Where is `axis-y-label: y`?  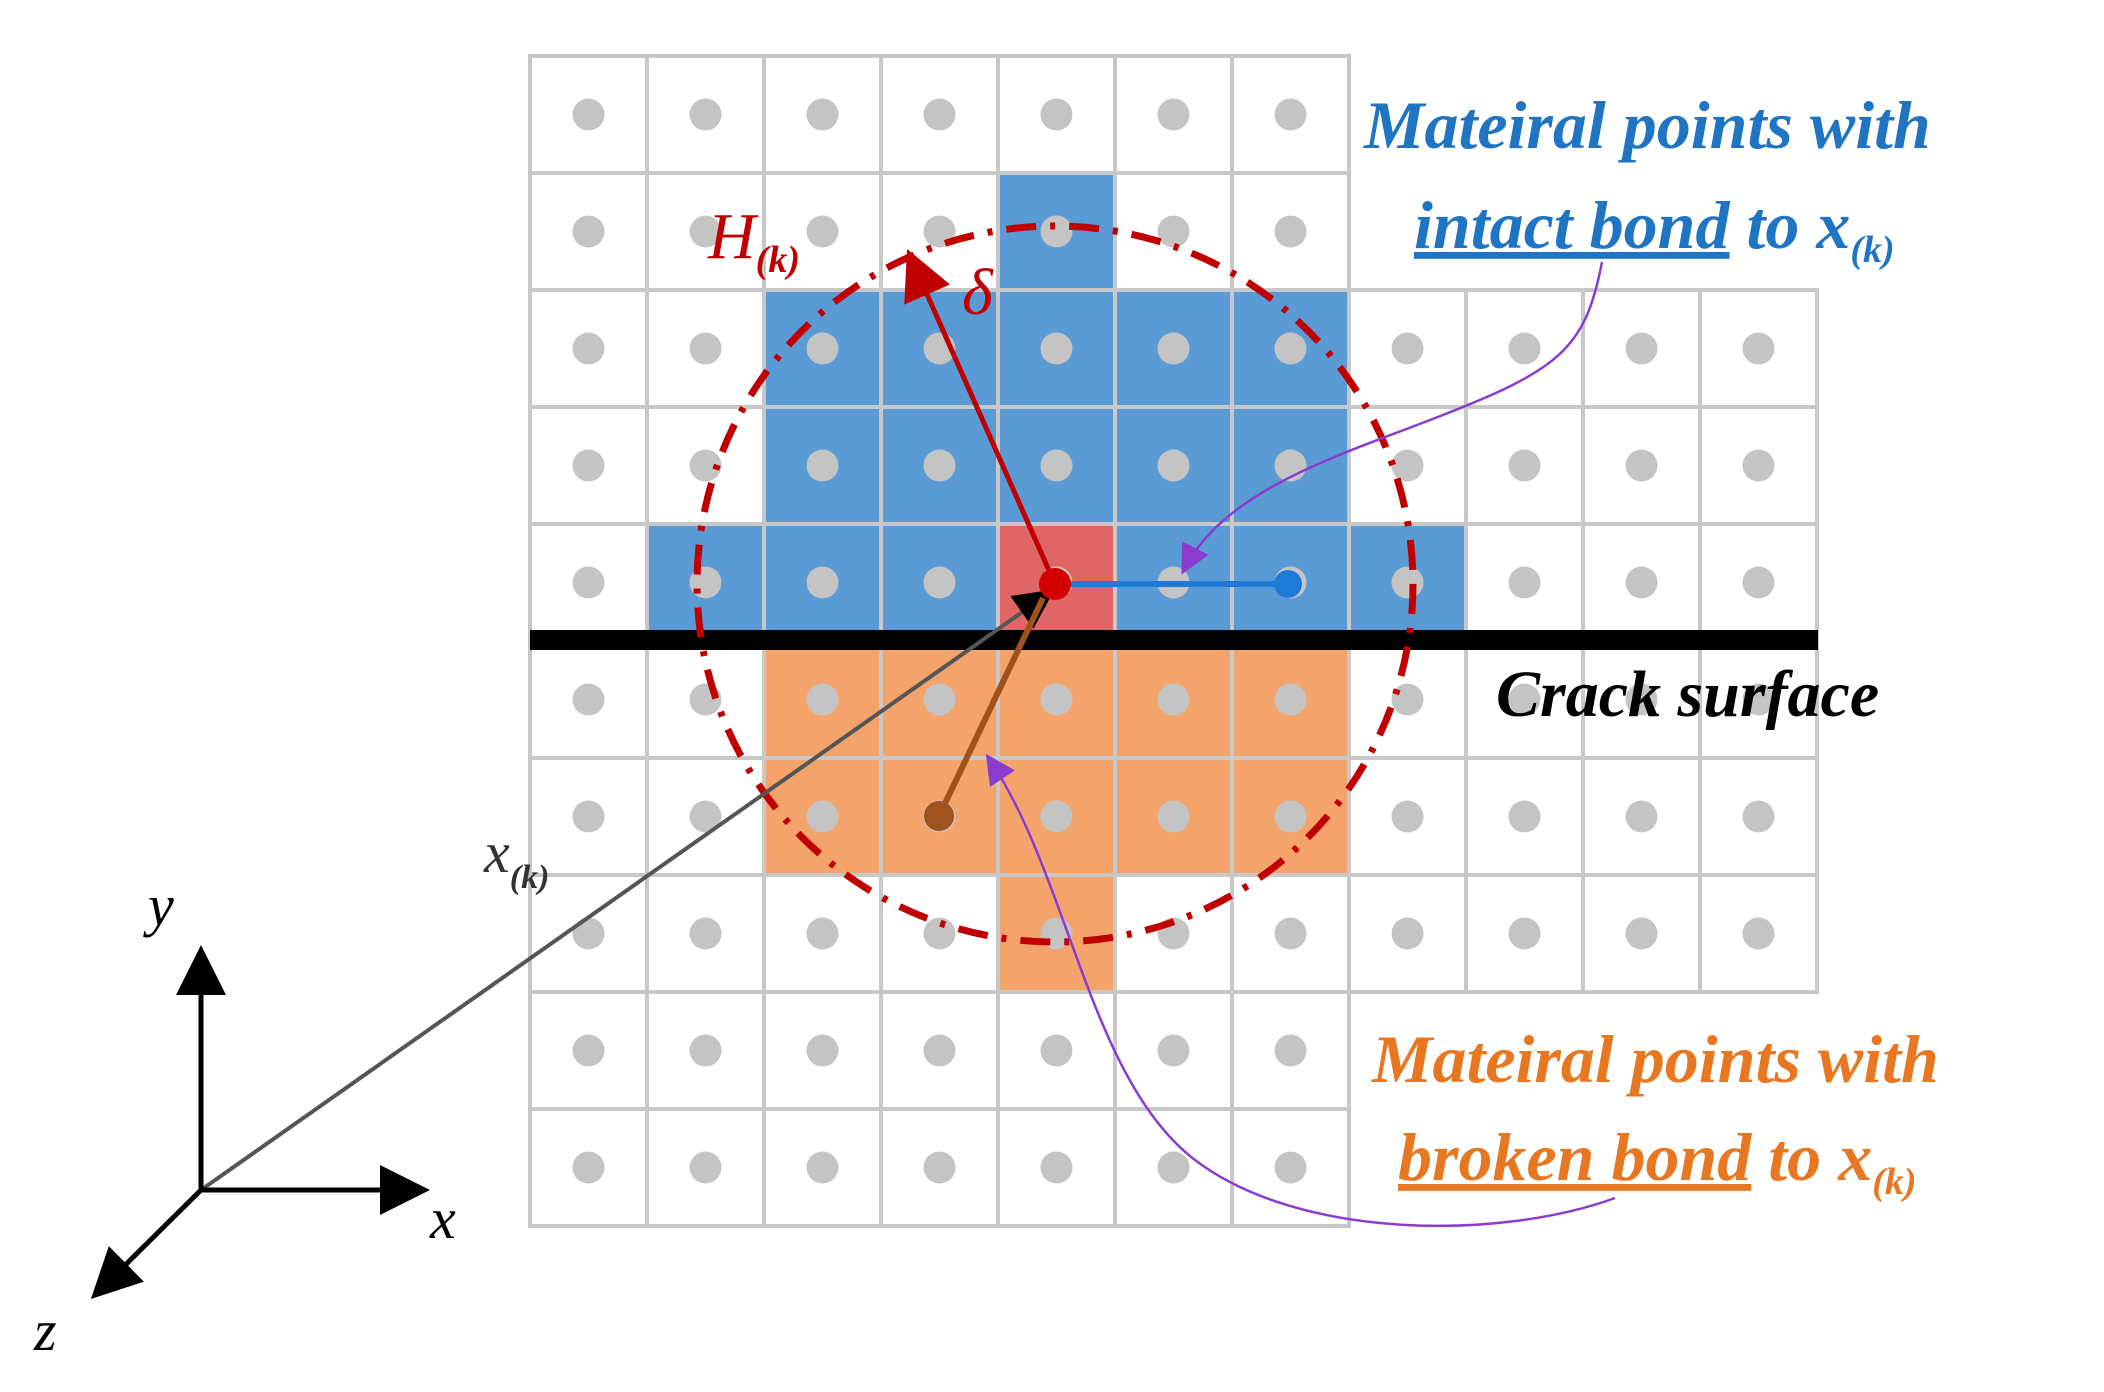 axis-y-label: y is located at coordinates (158, 905).